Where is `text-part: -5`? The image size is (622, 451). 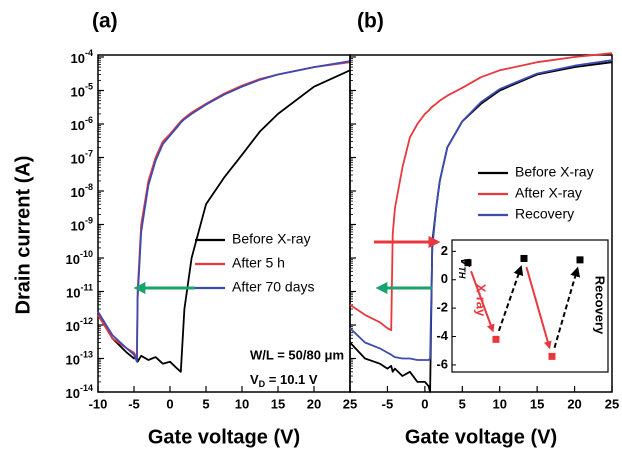 text-part: -5 is located at coordinates (89, 87).